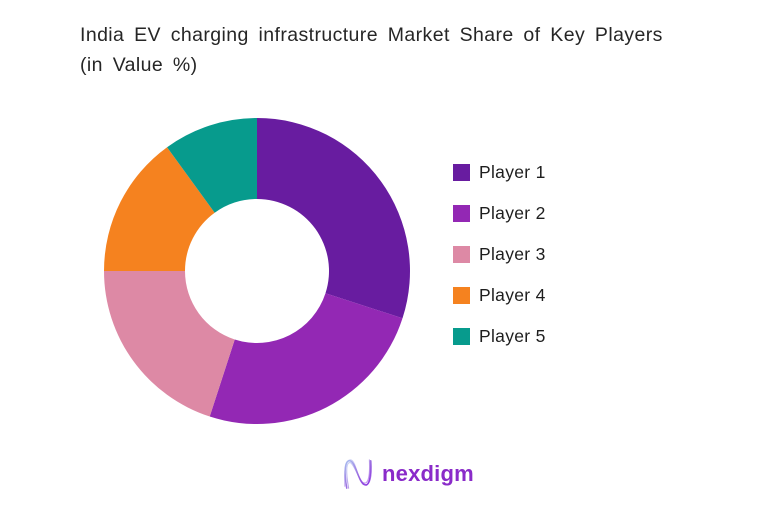 The width and height of the screenshot is (764, 514). What do you see at coordinates (358, 474) in the screenshot?
I see `nexdigm-logo-icon` at bounding box center [358, 474].